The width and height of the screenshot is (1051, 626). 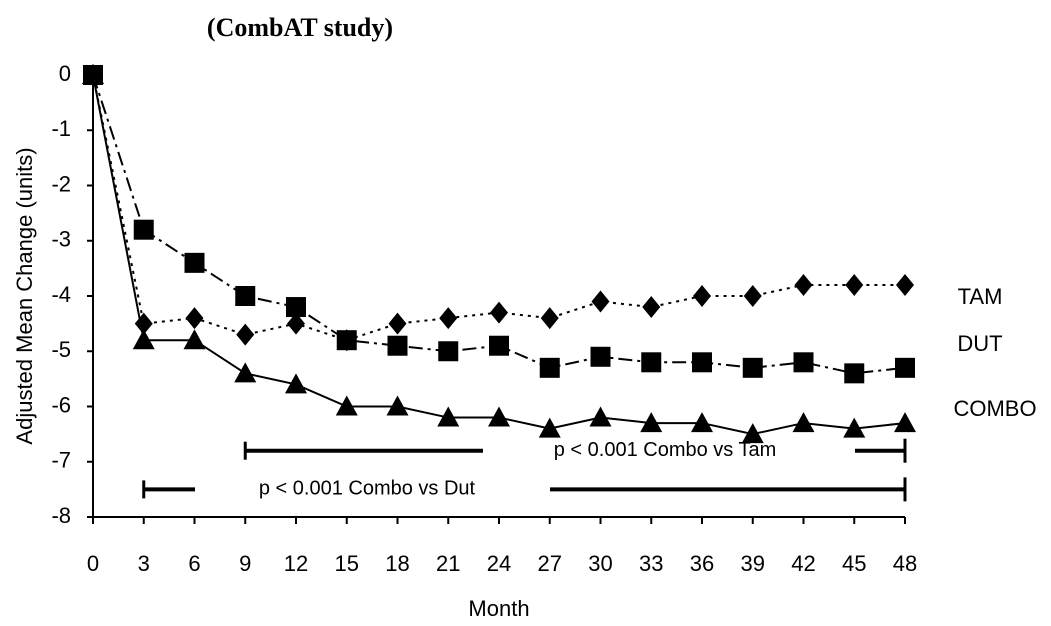 I want to click on x-tick-label: 33, so click(x=651, y=563).